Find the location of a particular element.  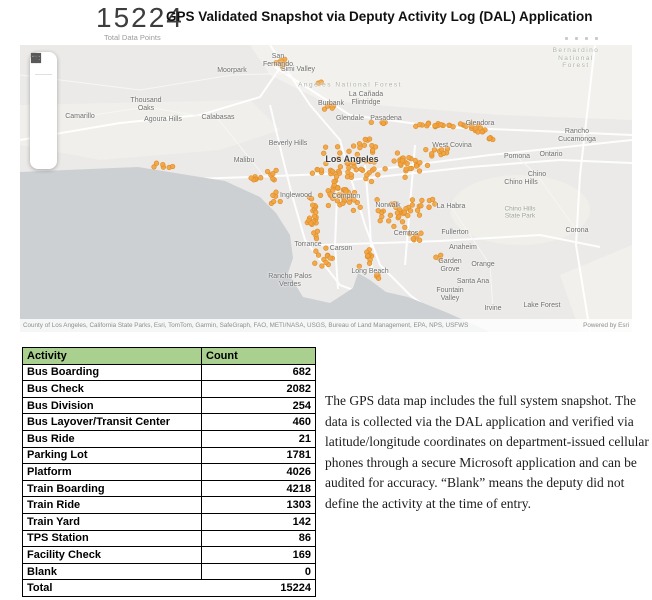

table-row: Bus Ride 21 is located at coordinates (169, 438).